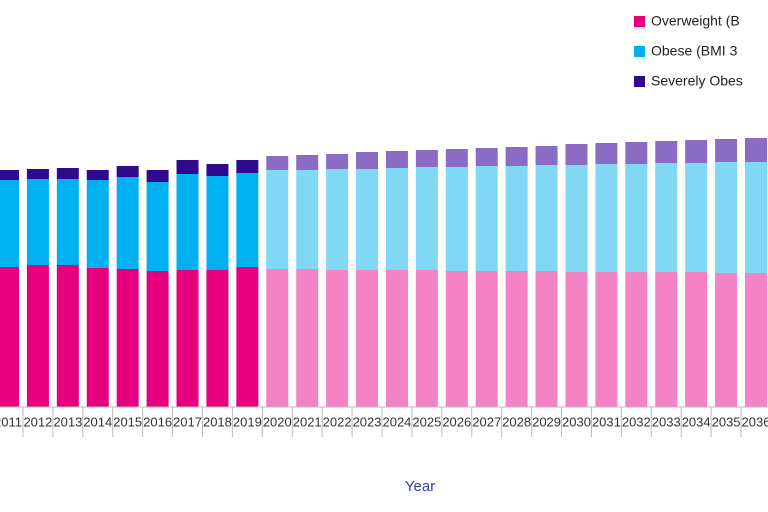  What do you see at coordinates (396, 421) in the screenshot?
I see `x-tick-label: 2024` at bounding box center [396, 421].